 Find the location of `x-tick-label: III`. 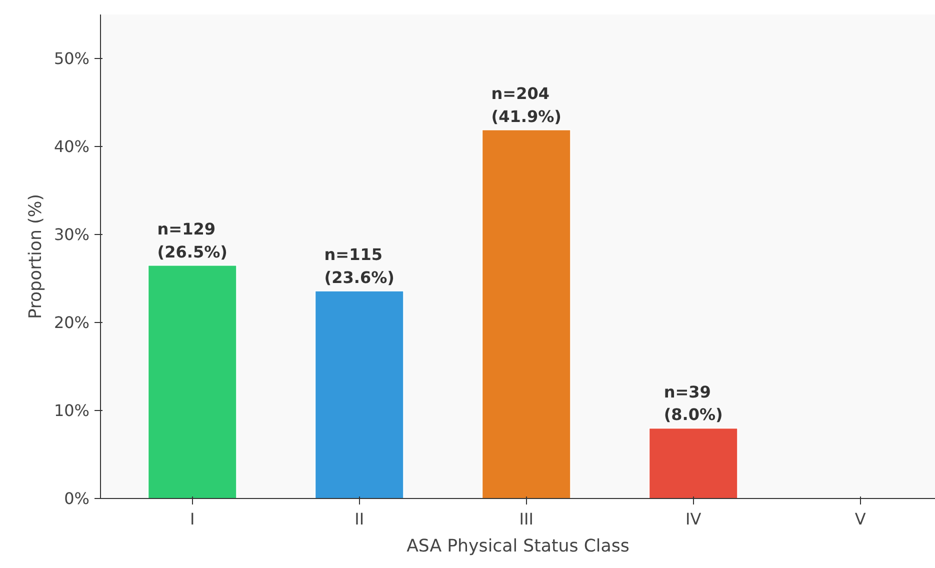

x-tick-label: III is located at coordinates (526, 519).